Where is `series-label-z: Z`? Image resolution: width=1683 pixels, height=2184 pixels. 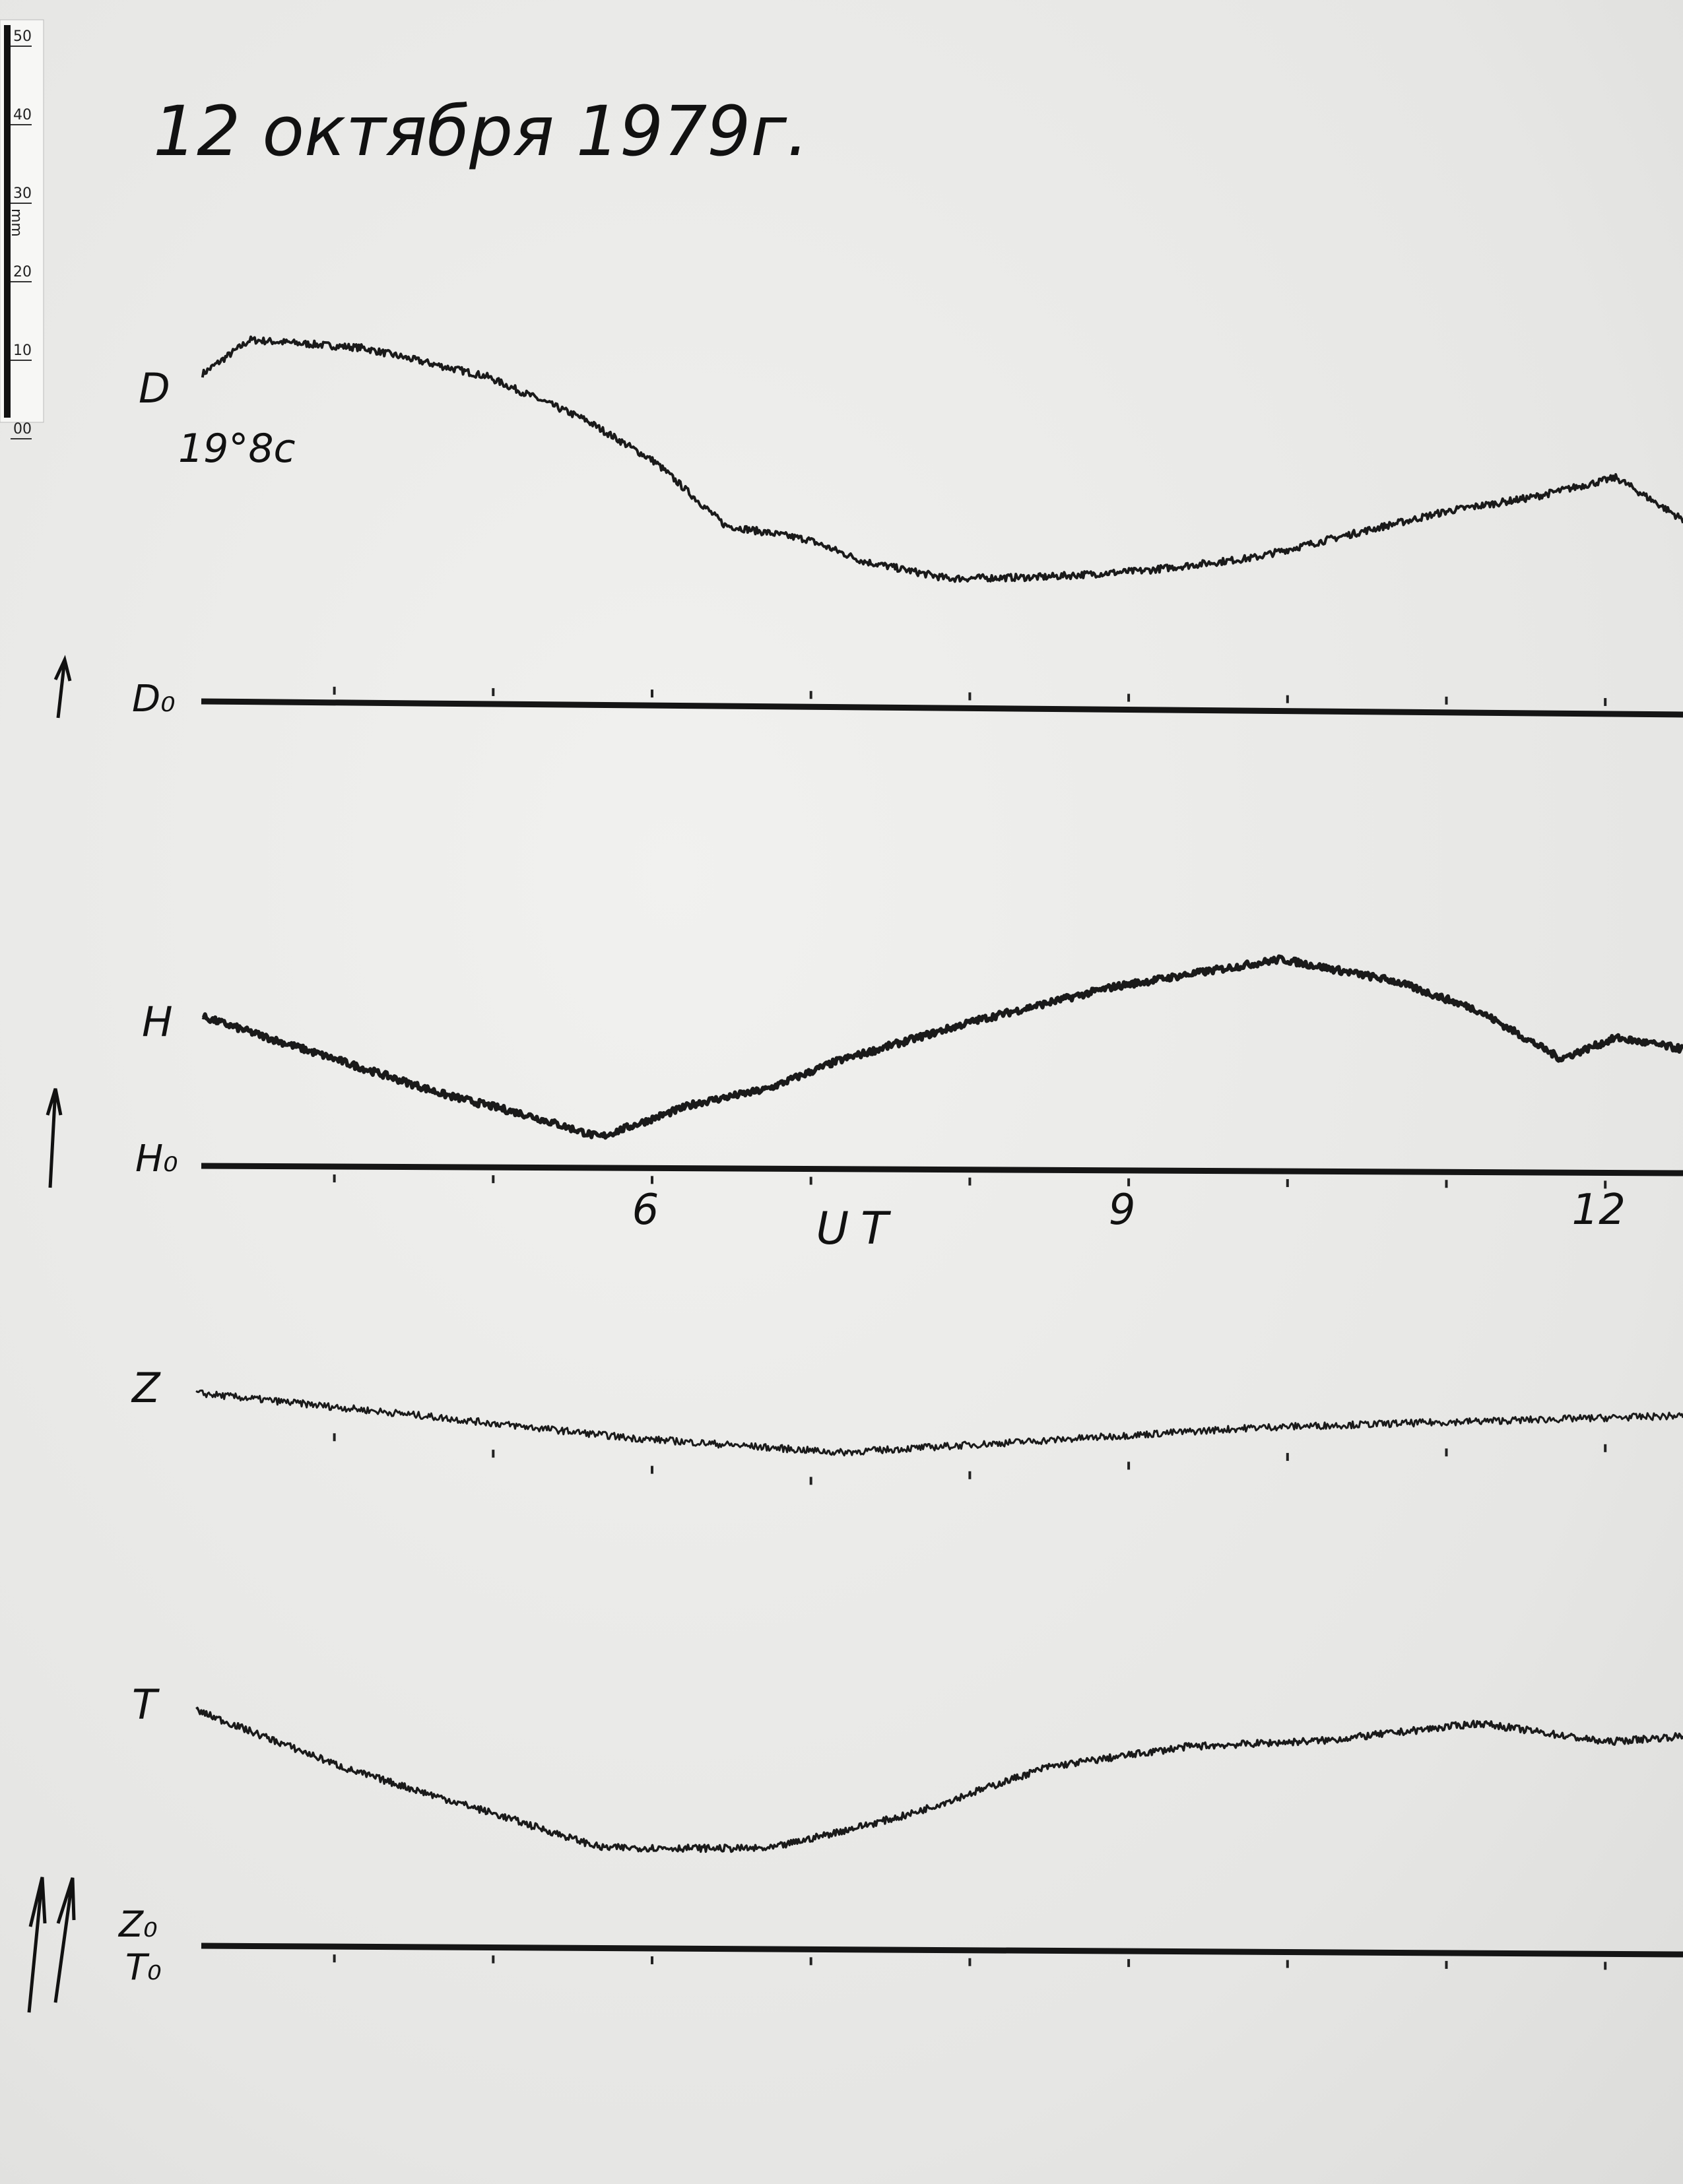 series-label-z: Z is located at coordinates (146, 1388).